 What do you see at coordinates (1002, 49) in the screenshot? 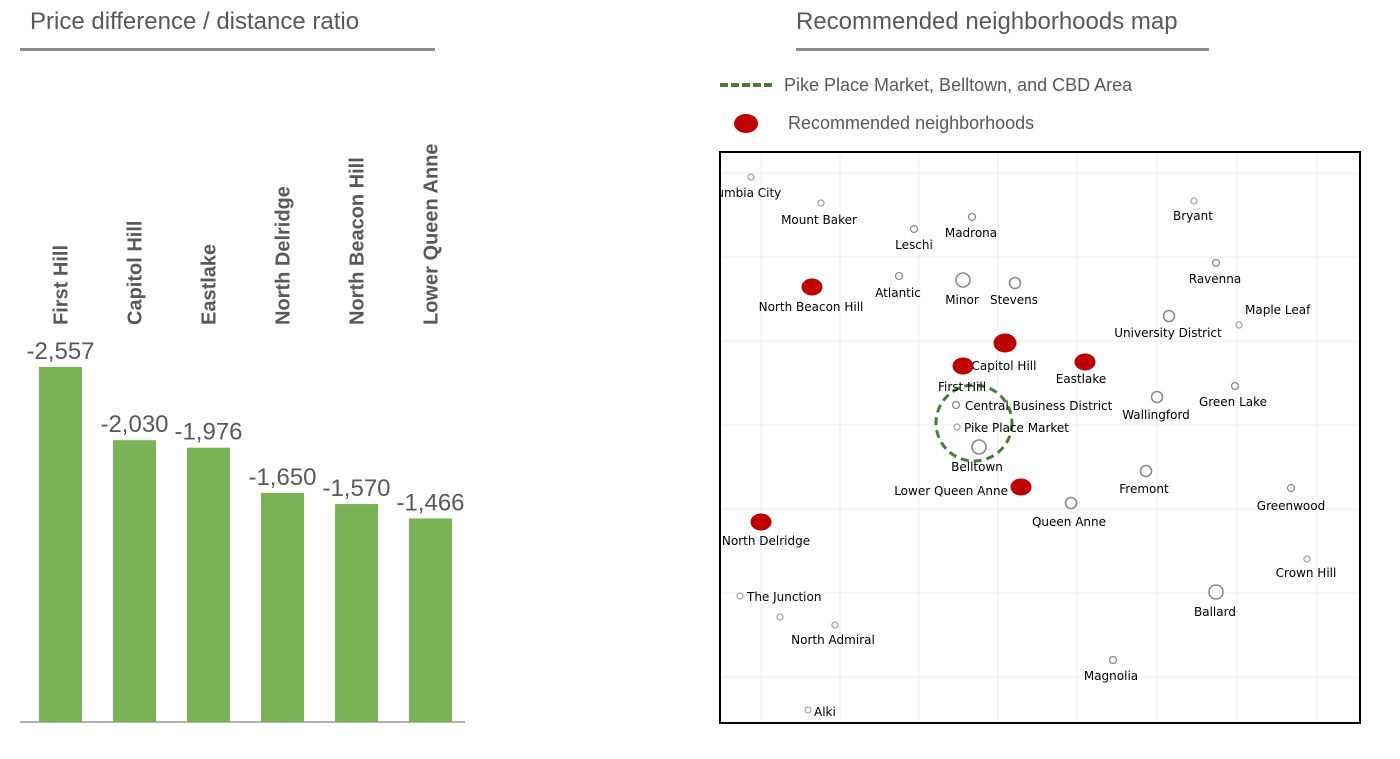
I see `map-title-underline` at bounding box center [1002, 49].